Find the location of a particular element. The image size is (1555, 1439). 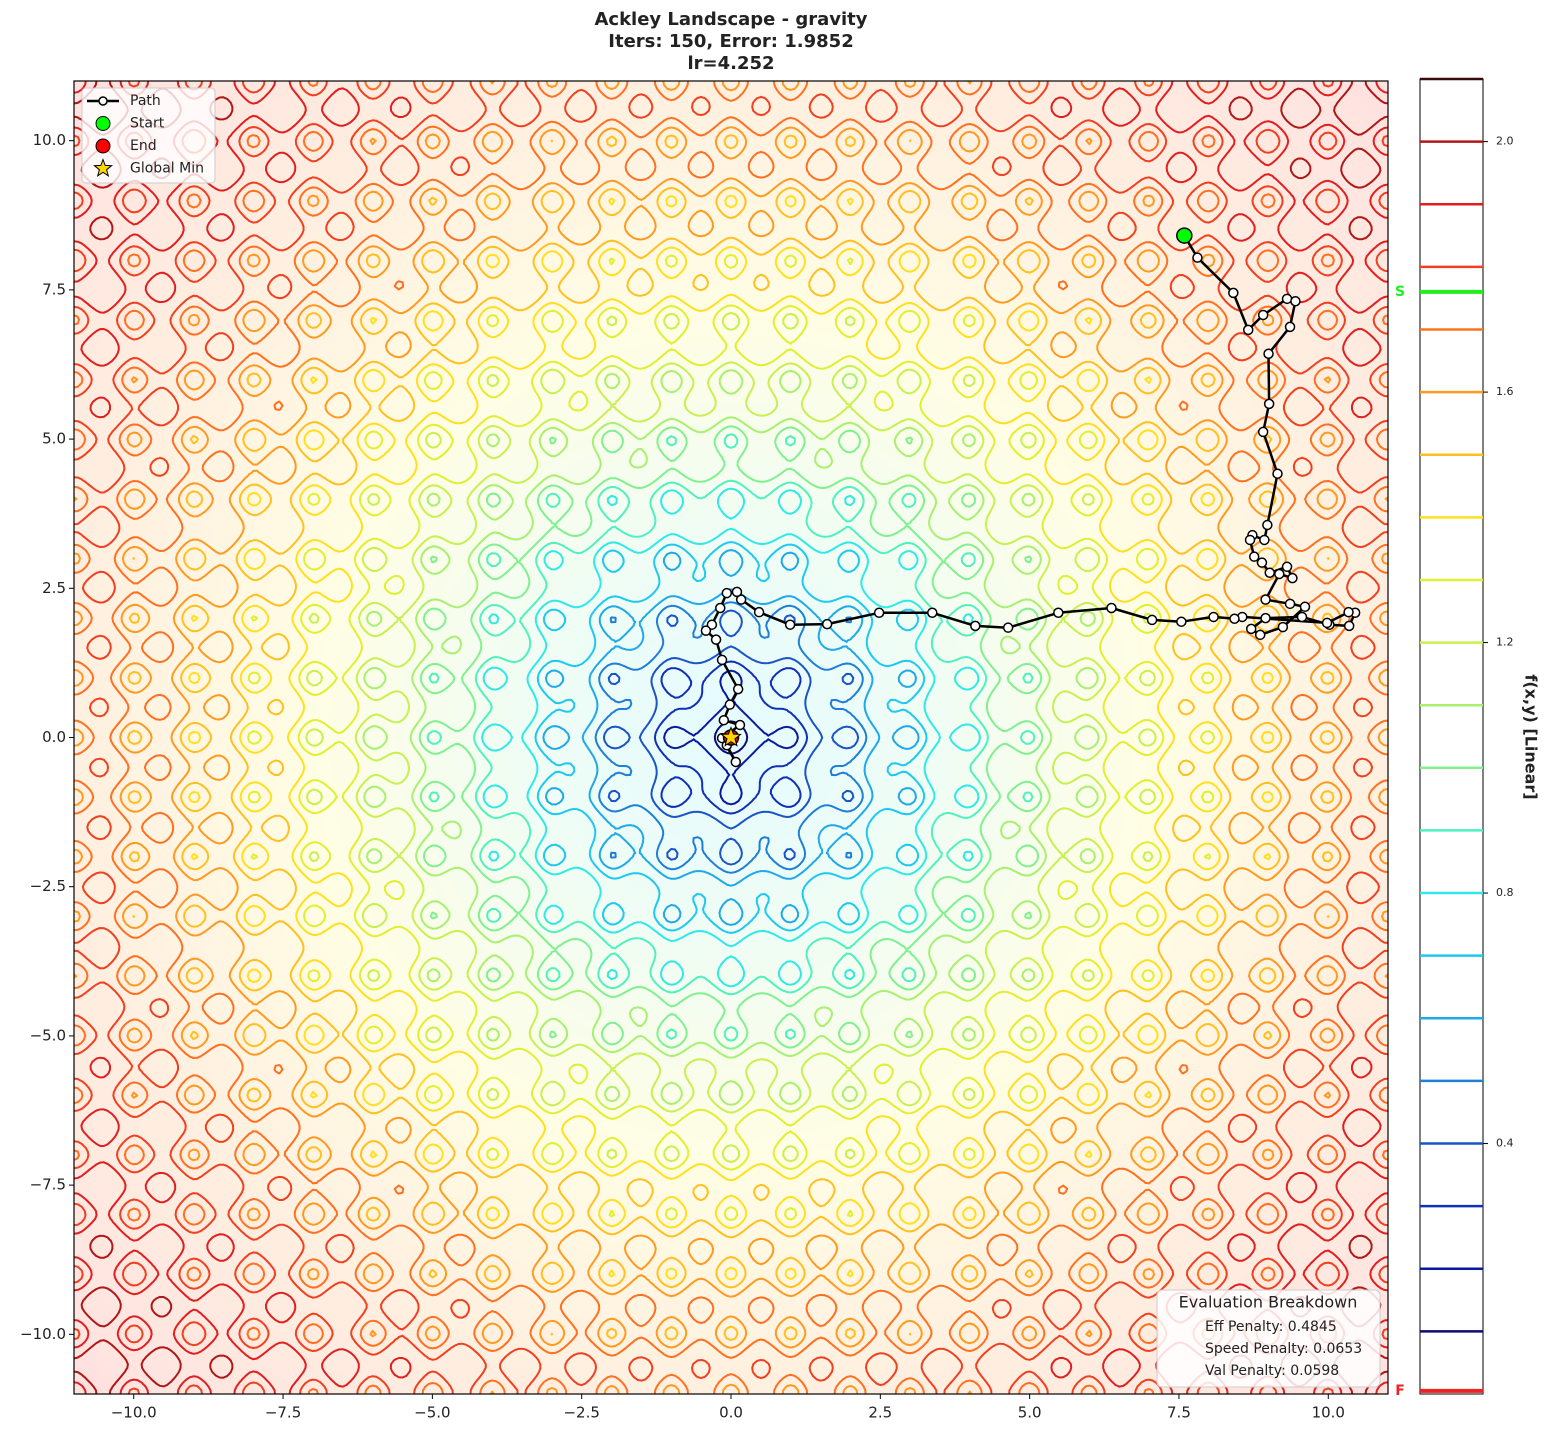

annotation-box is located at coordinates (1268, 1338).